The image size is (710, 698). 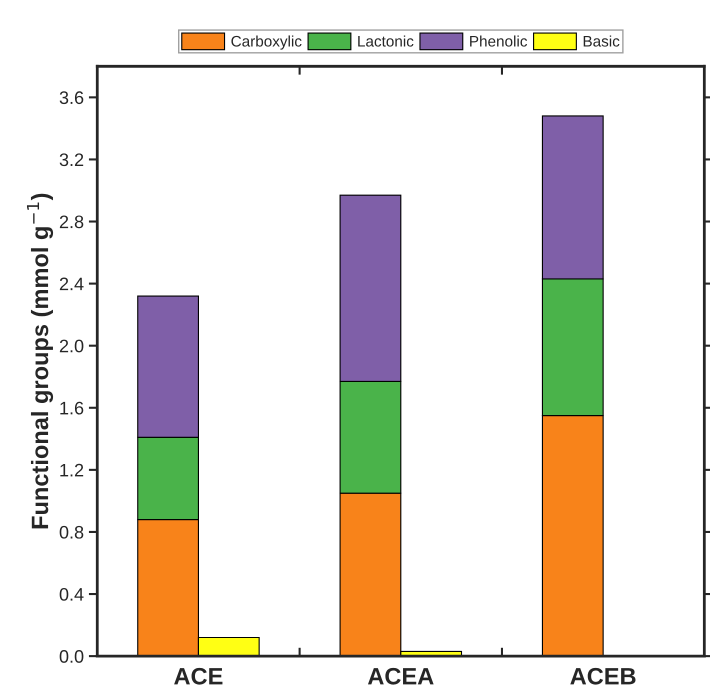 What do you see at coordinates (72, 221) in the screenshot?
I see `y-tick-label: 2.8` at bounding box center [72, 221].